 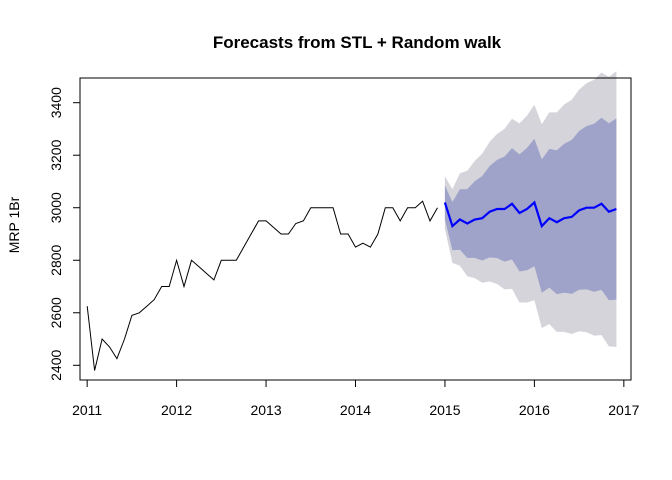 I want to click on x-tick-label: 2016, so click(x=534, y=410).